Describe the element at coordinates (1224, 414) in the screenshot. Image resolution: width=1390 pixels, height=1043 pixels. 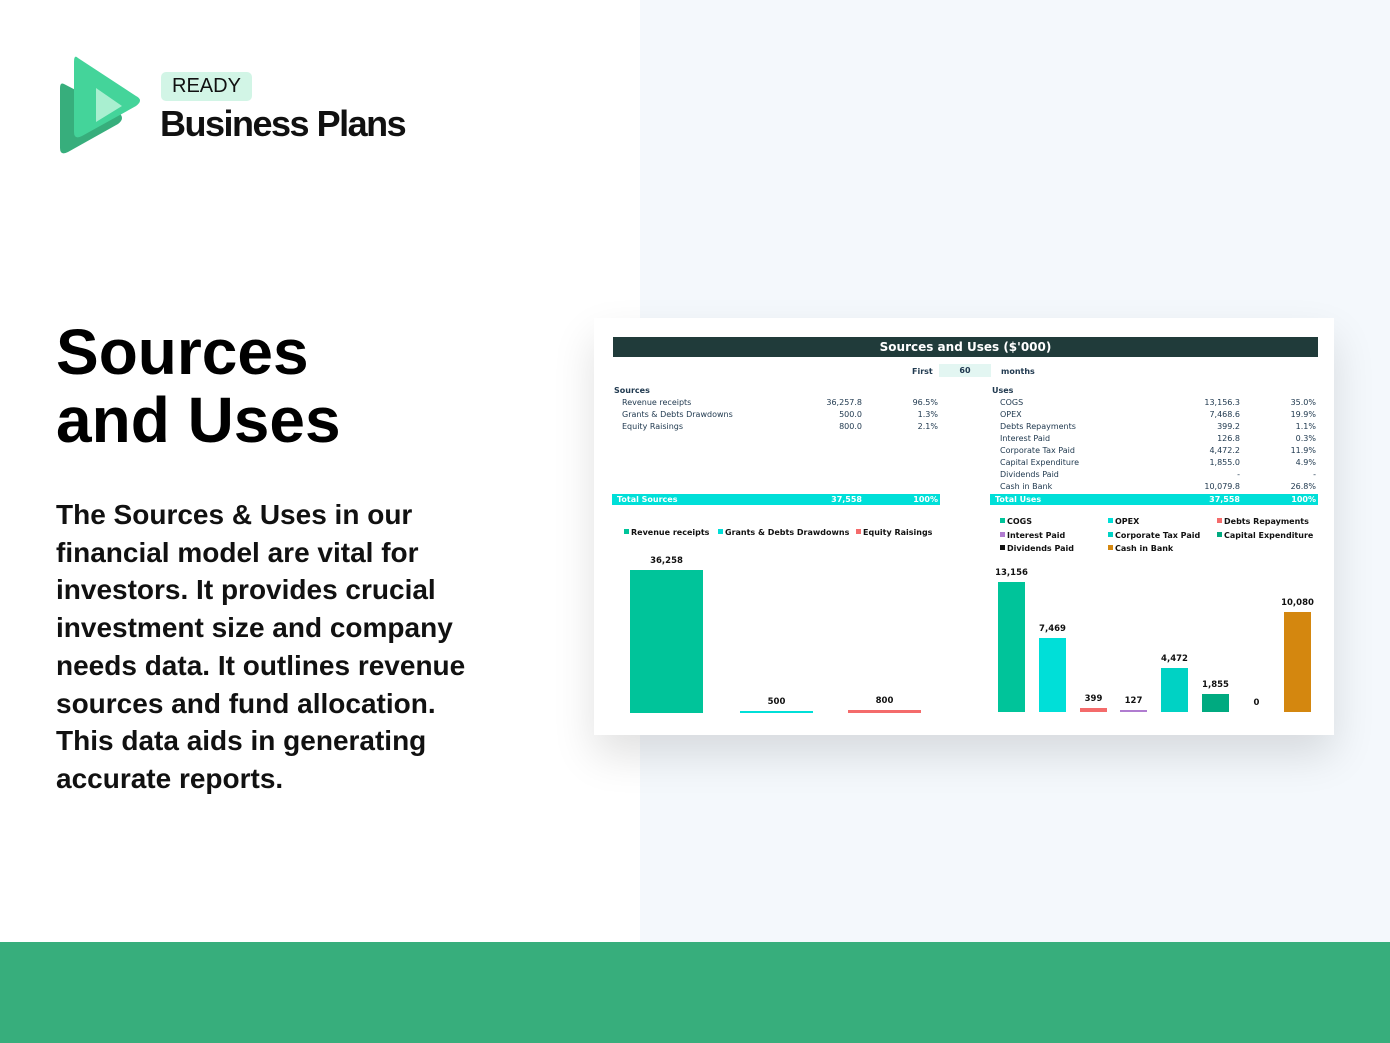
I see `uses-row-value: 7,468.6` at that location.